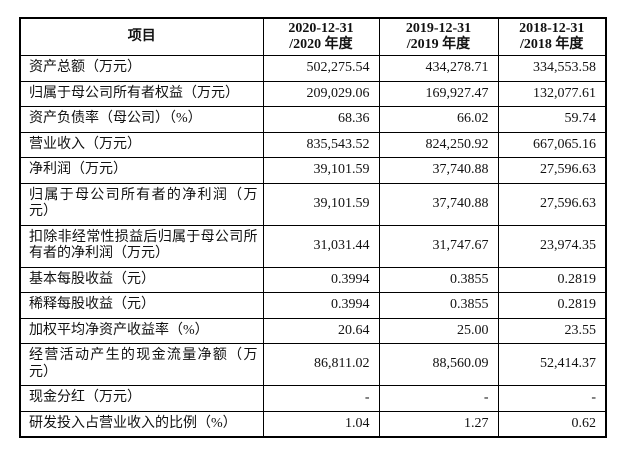 Image resolution: width=622 pixels, height=451 pixels. Describe the element at coordinates (321, 246) in the screenshot. I see `row-value: 31,031.44` at that location.